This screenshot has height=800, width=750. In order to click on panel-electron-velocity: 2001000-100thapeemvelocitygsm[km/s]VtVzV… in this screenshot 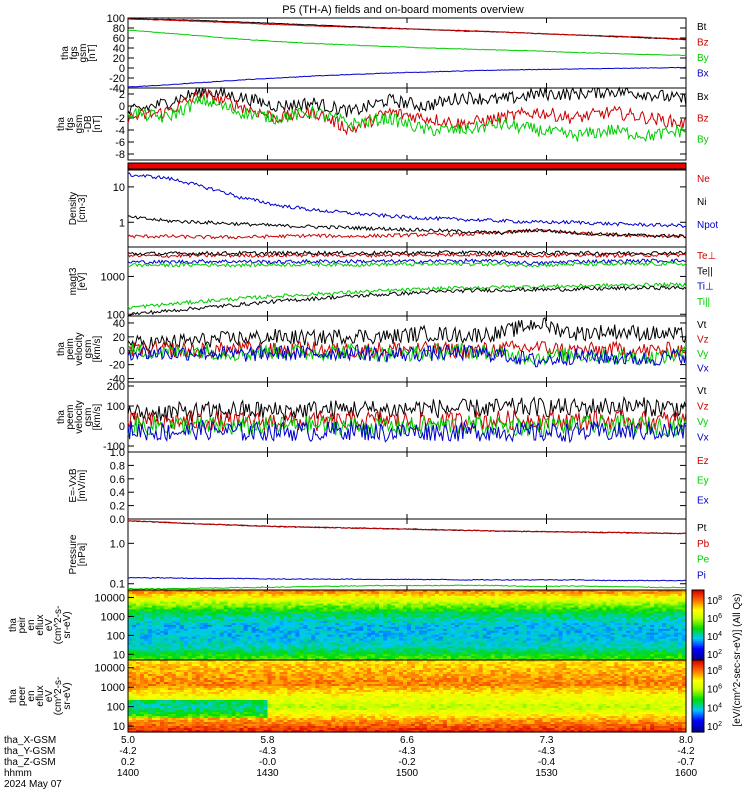, I will do `click(382, 417)`.